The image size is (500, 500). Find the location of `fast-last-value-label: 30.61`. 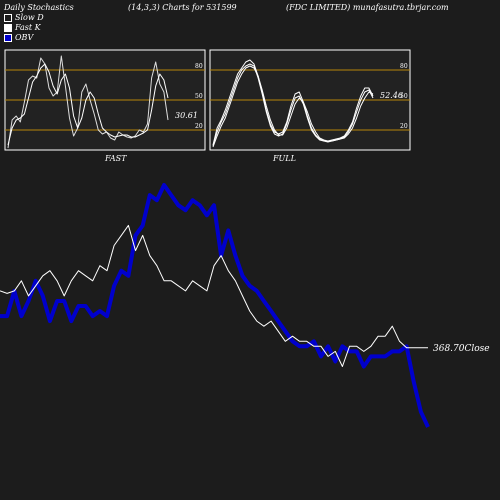

fast-last-value-label: 30.61 is located at coordinates (186, 115).